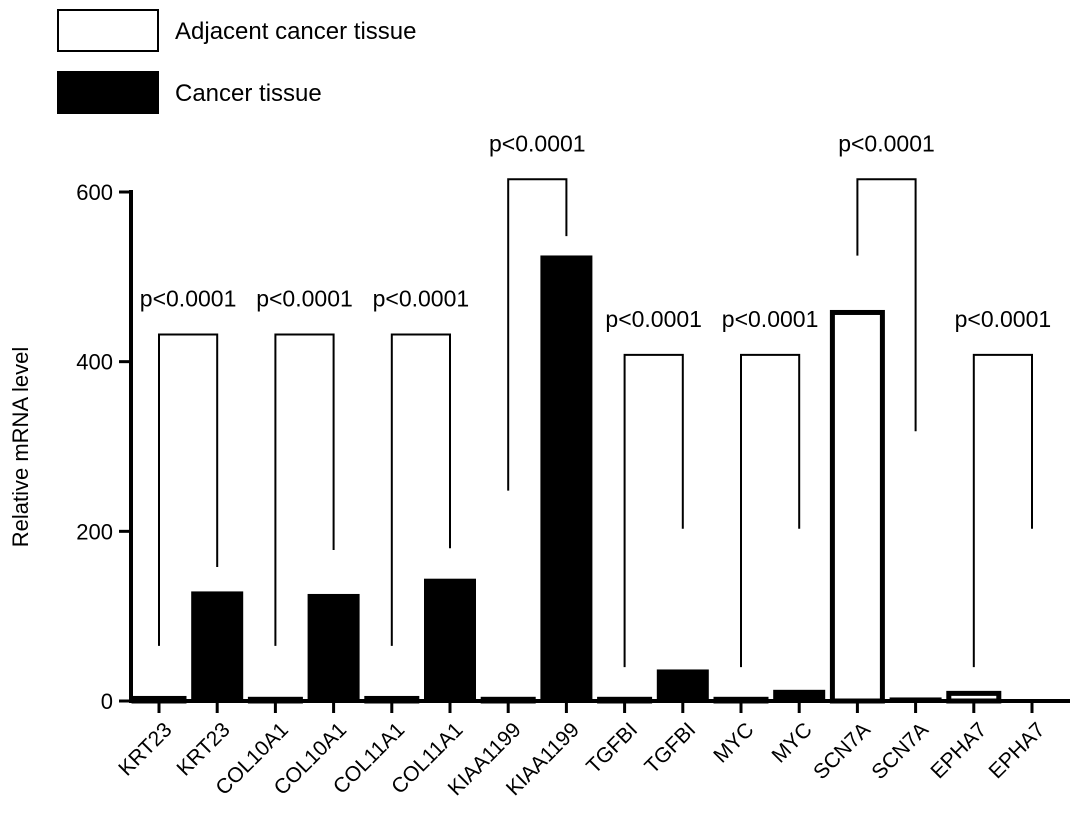 The height and width of the screenshot is (837, 1087). I want to click on x-tick-label-11: MYC, so click(791, 742).